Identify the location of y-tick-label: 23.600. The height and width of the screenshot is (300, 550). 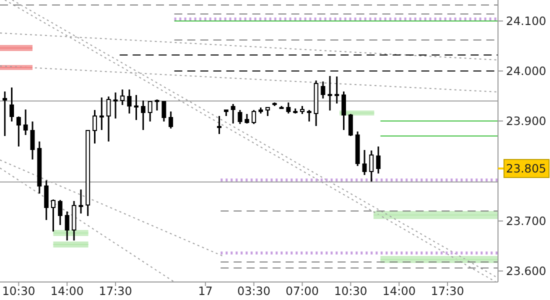
(526, 271).